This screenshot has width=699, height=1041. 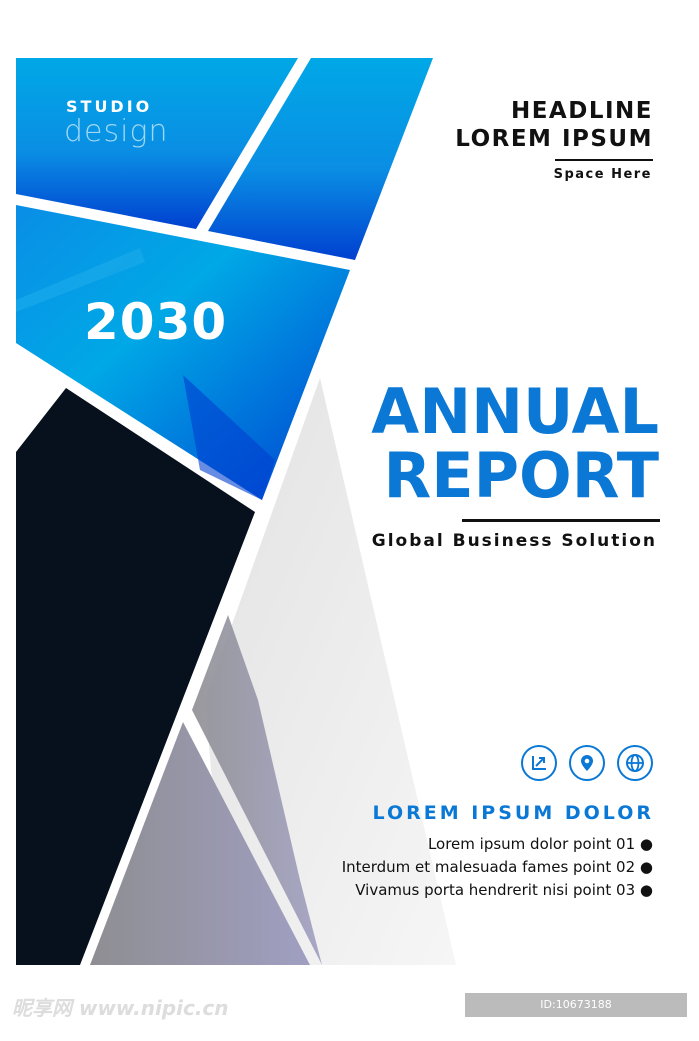 What do you see at coordinates (587, 763) in the screenshot?
I see `location-pin-icon` at bounding box center [587, 763].